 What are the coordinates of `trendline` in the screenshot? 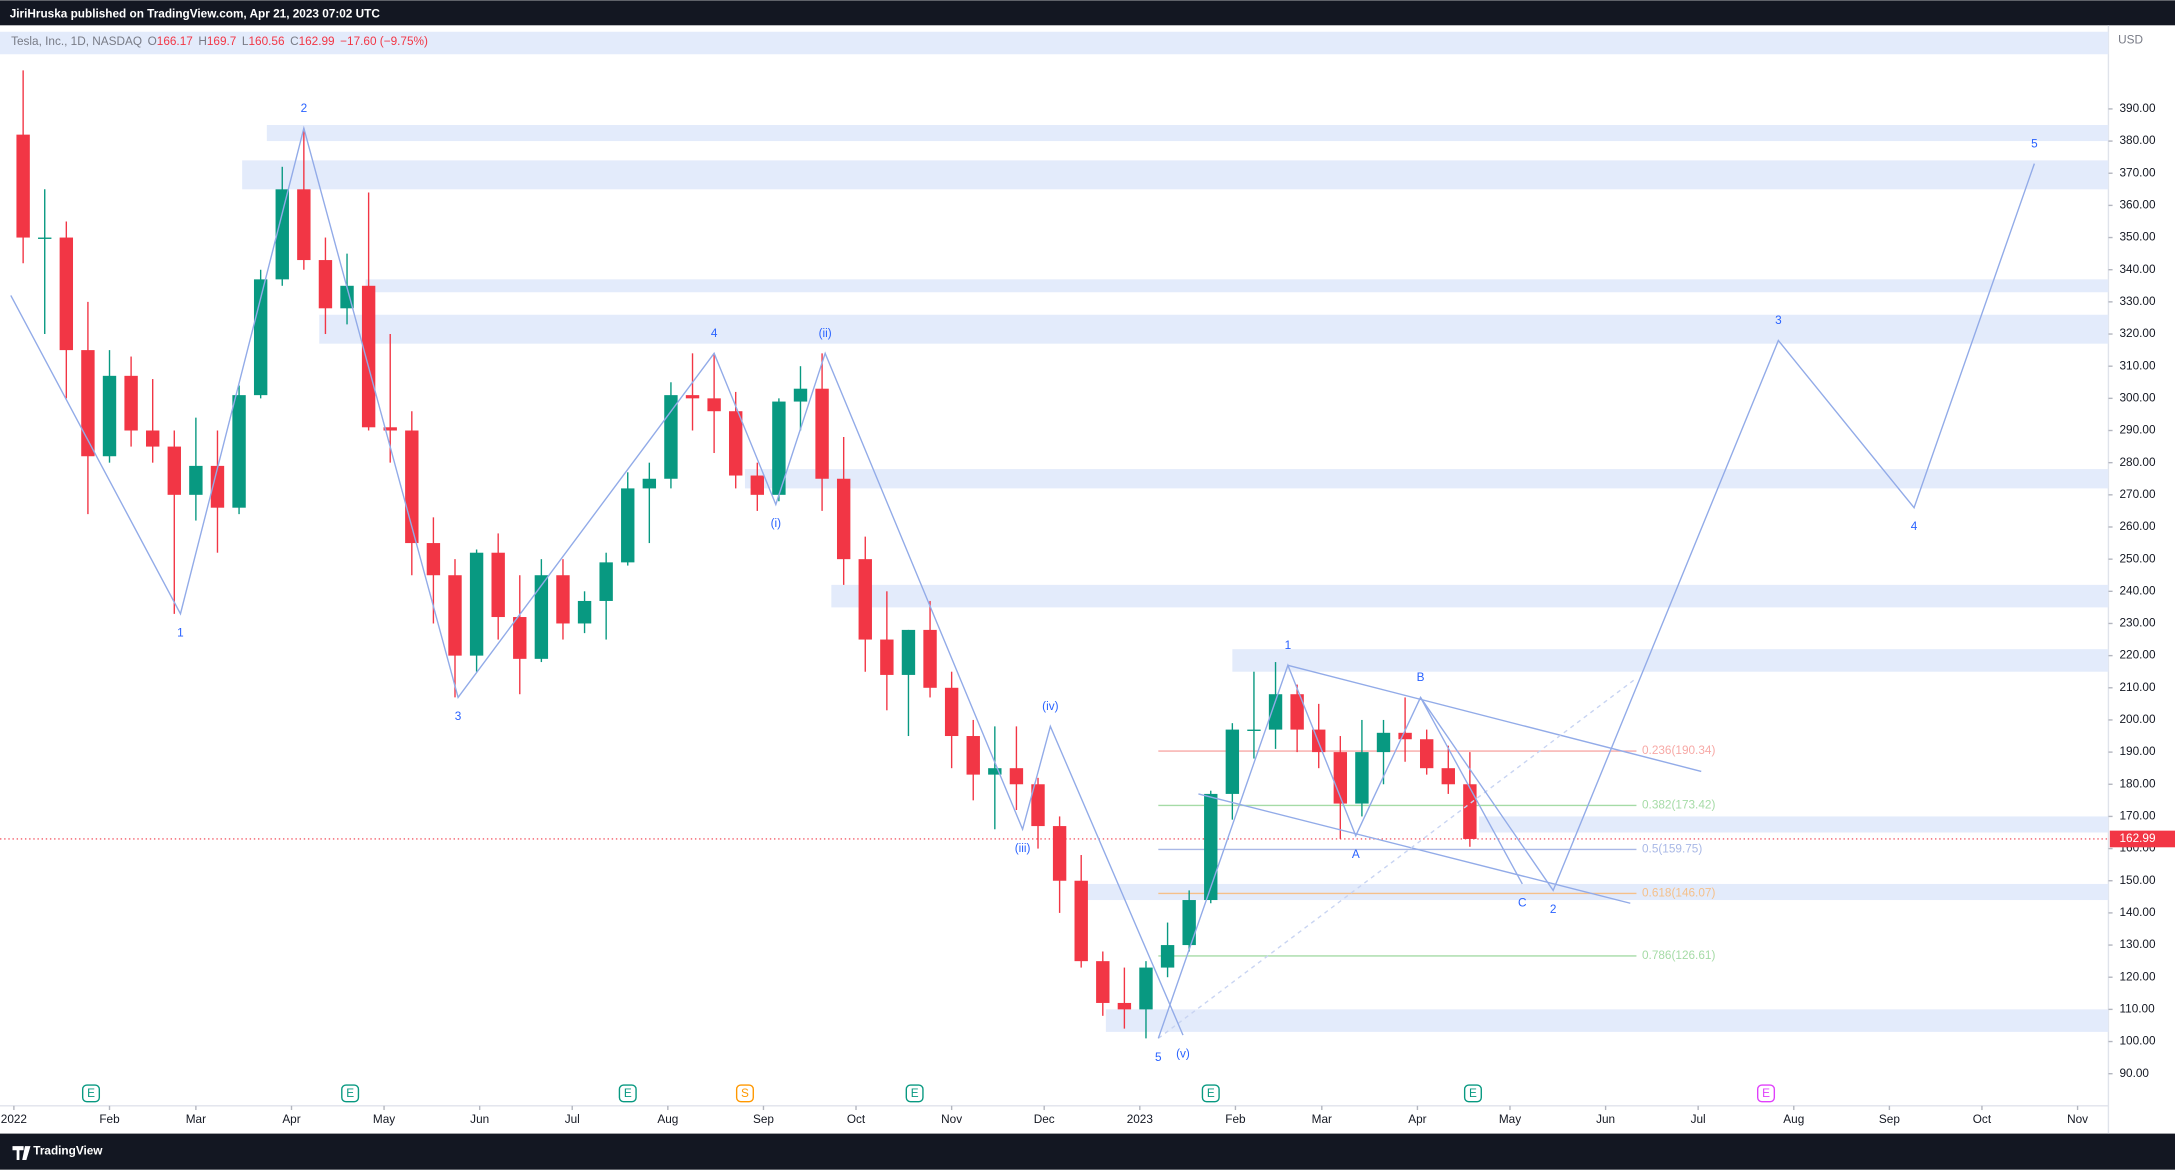 It's located at (1494, 718).